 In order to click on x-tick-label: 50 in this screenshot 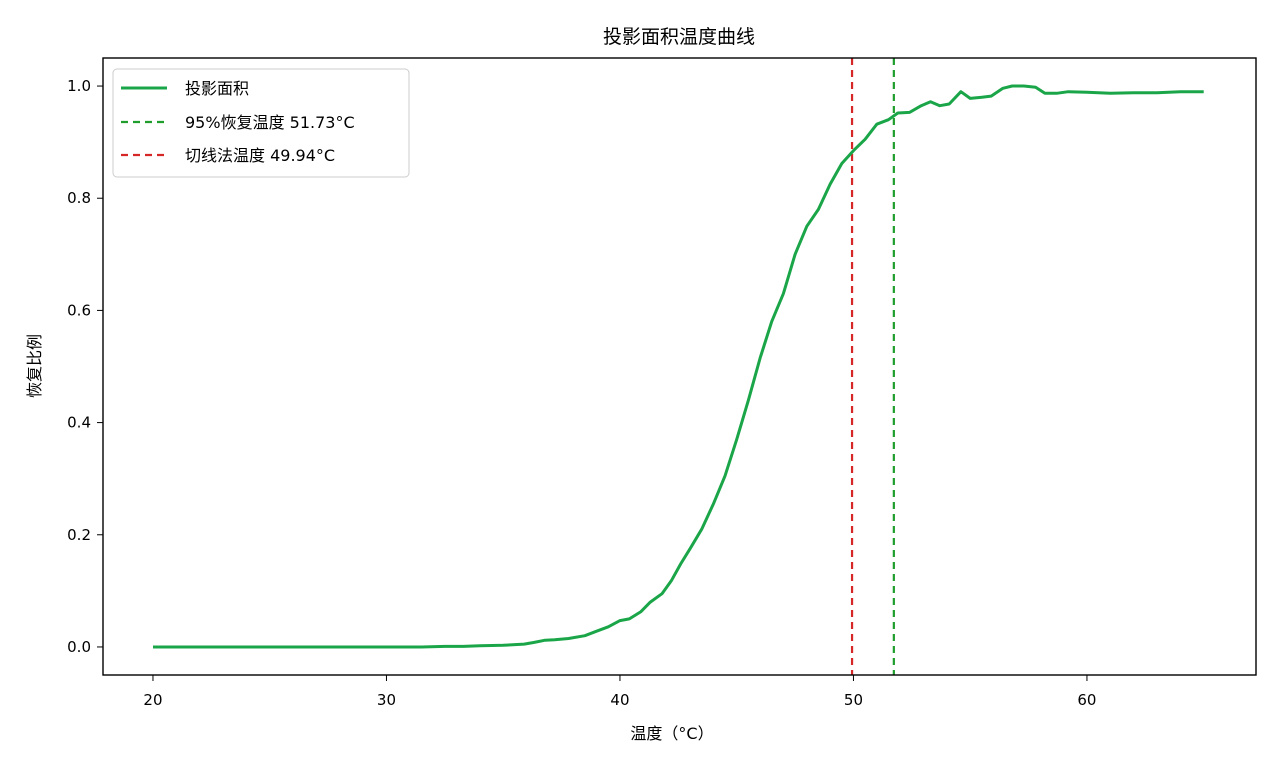, I will do `click(853, 700)`.